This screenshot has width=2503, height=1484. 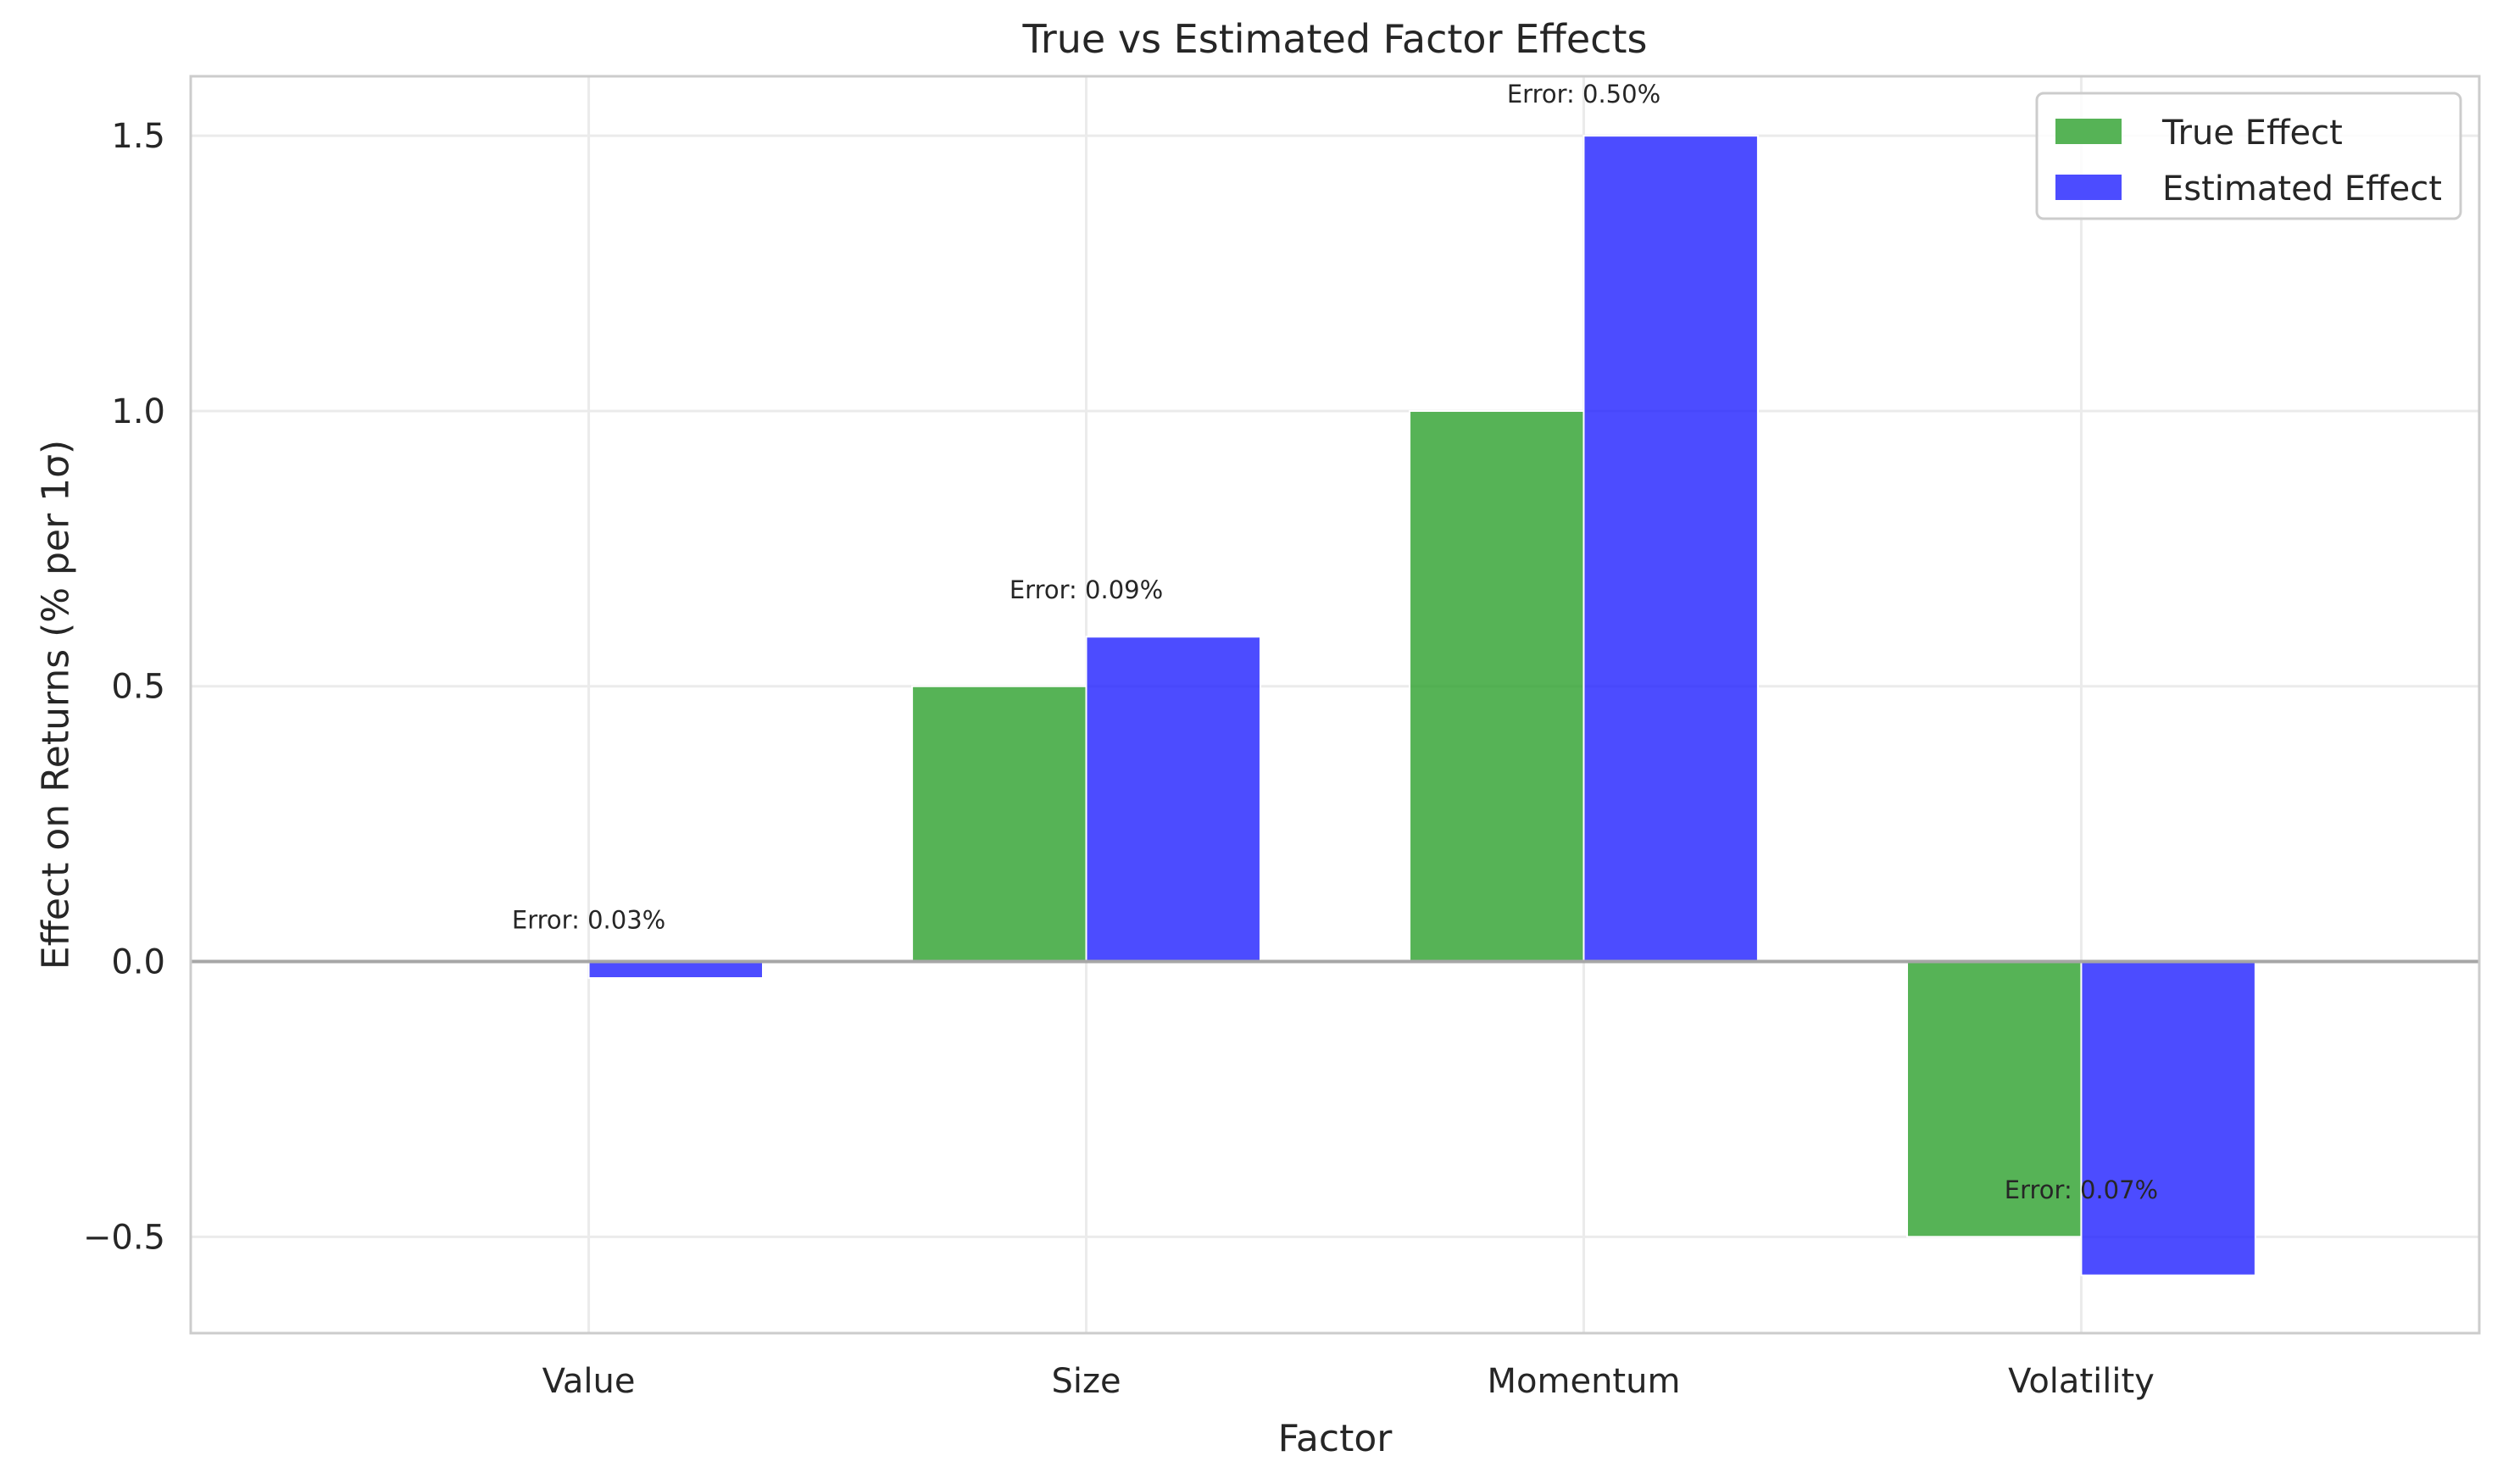 What do you see at coordinates (2081, 1382) in the screenshot?
I see `x-tick-label: Volatility` at bounding box center [2081, 1382].